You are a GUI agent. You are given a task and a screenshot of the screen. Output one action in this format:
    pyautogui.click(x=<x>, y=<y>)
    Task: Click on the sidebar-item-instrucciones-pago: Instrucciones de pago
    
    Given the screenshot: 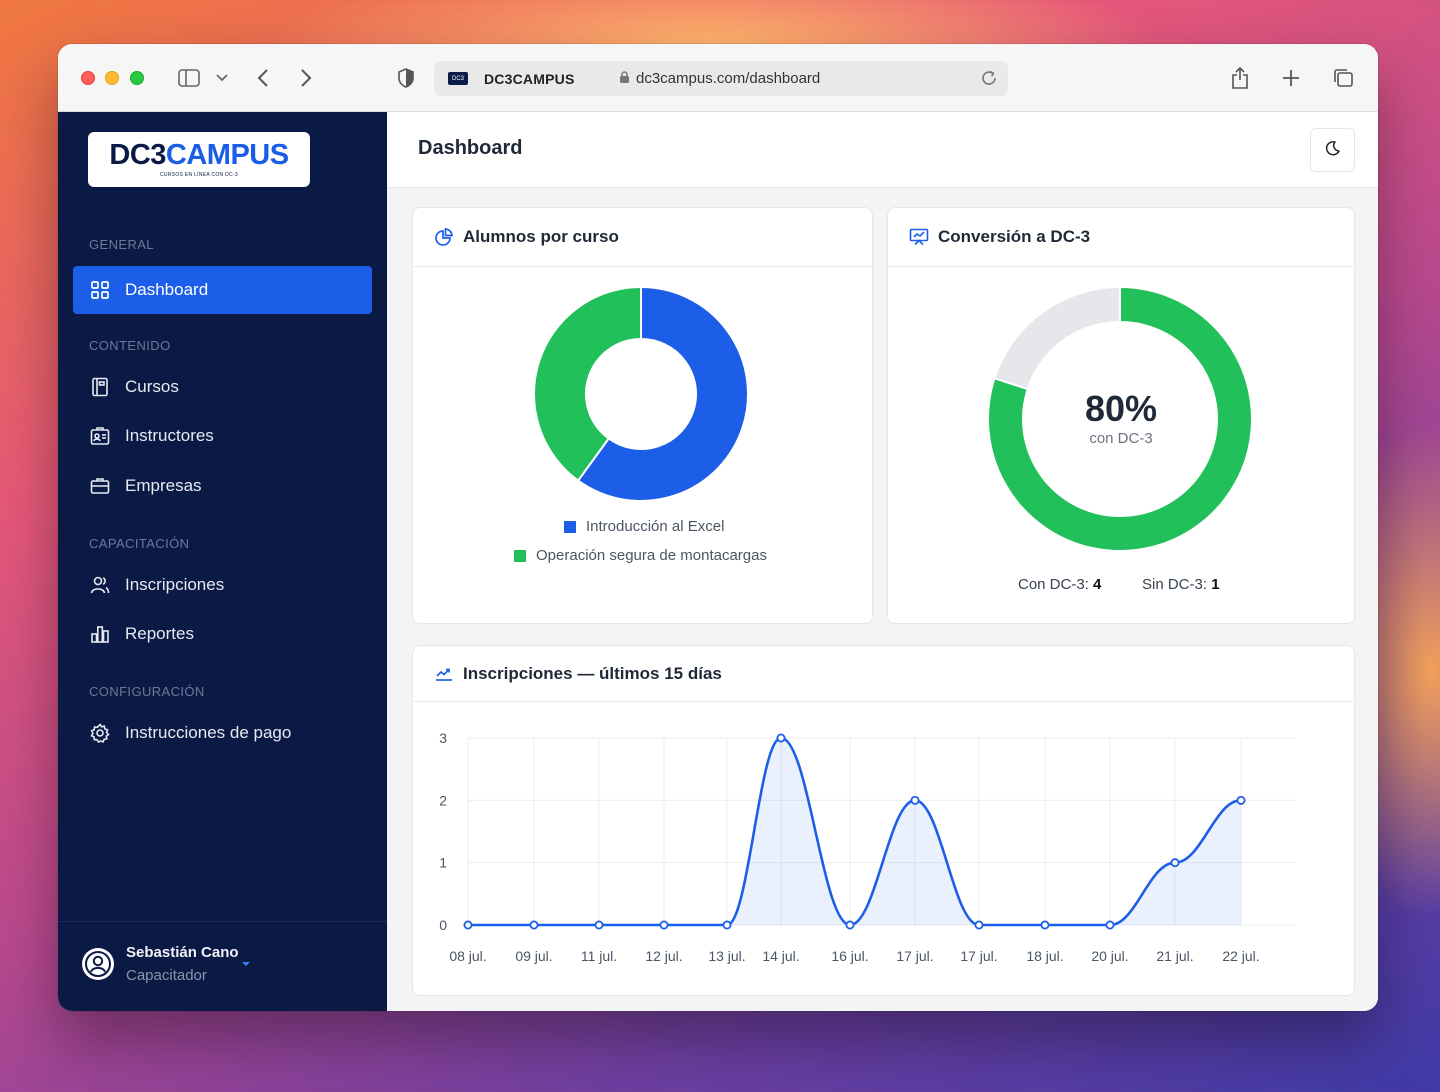 What is the action you would take?
    pyautogui.click(x=222, y=733)
    